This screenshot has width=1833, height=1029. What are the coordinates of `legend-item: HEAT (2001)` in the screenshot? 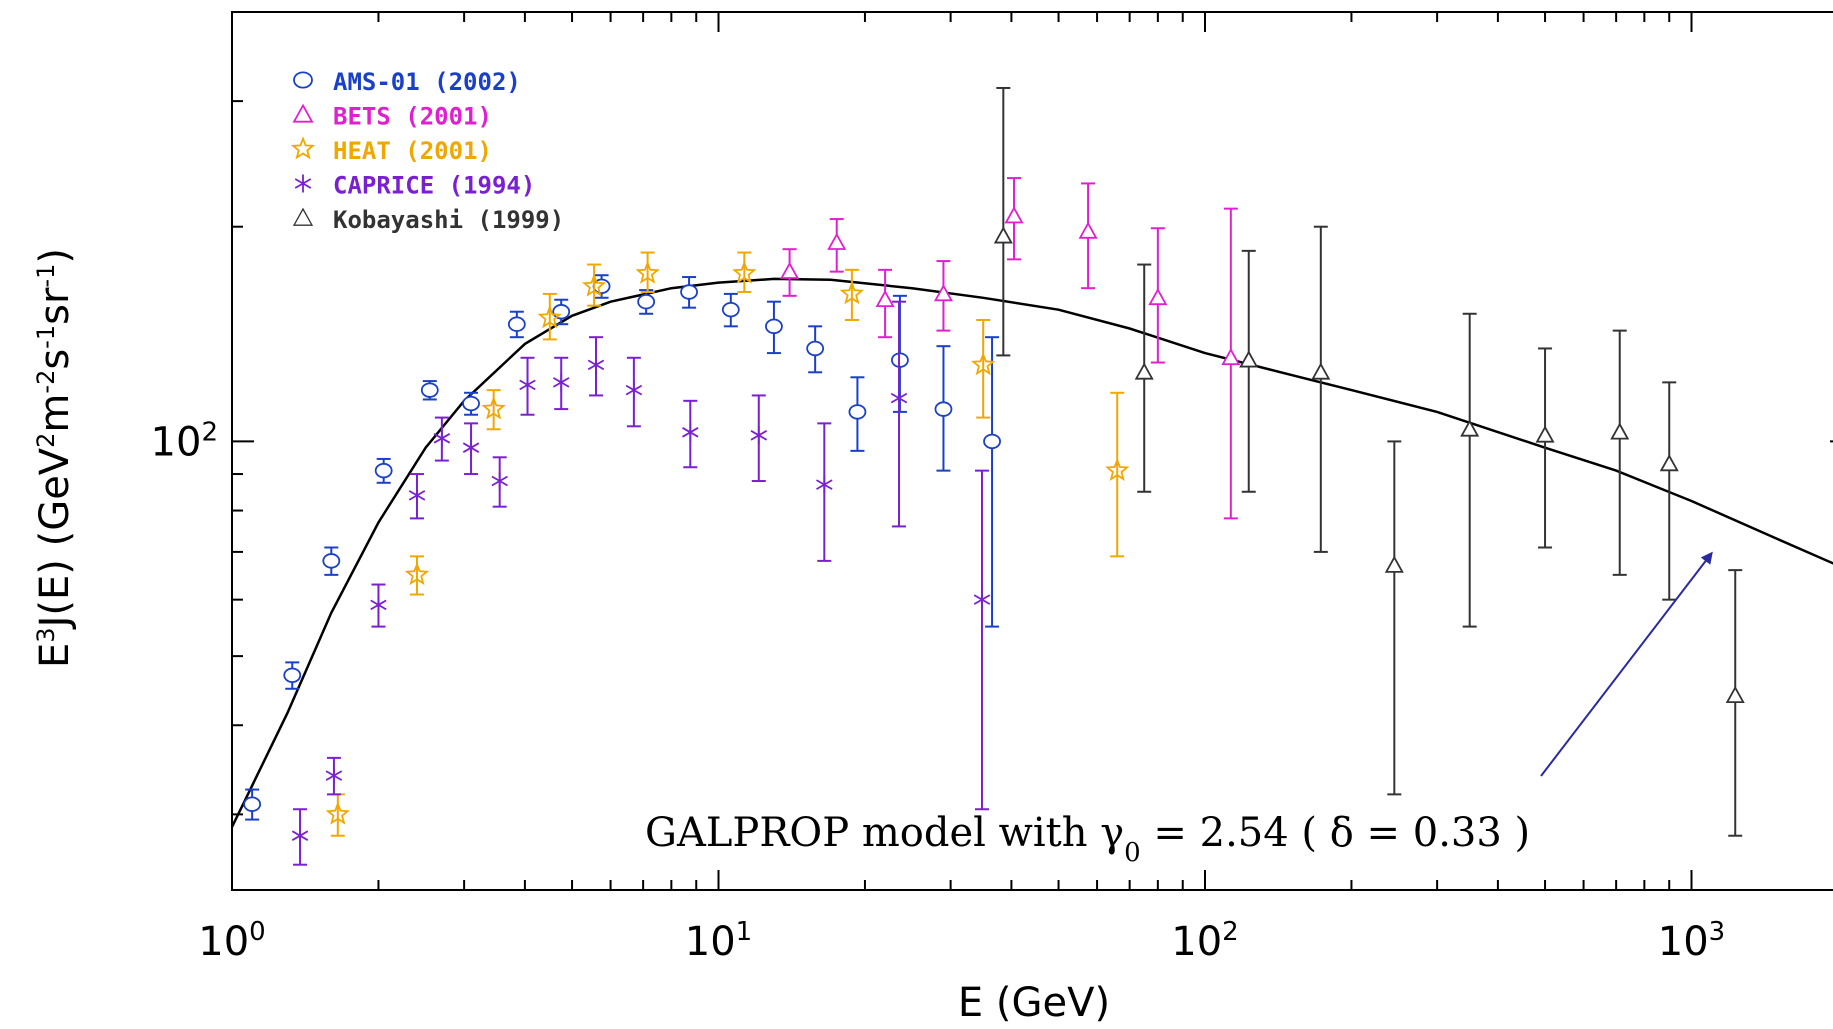 It's located at (391, 150).